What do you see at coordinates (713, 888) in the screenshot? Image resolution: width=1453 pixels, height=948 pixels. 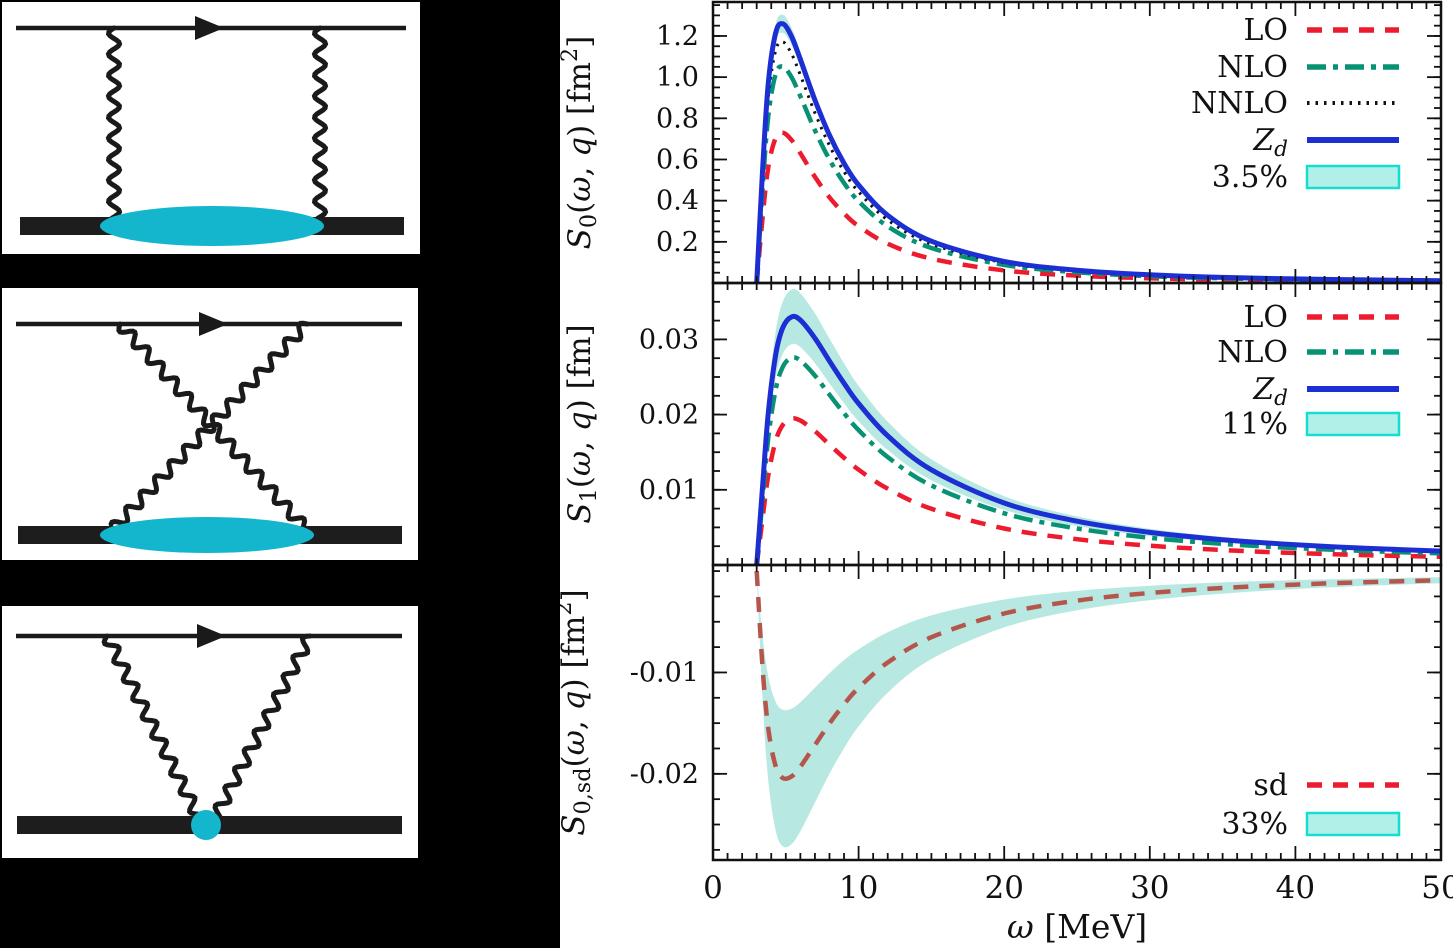 I see `x-tick-label: 0` at bounding box center [713, 888].